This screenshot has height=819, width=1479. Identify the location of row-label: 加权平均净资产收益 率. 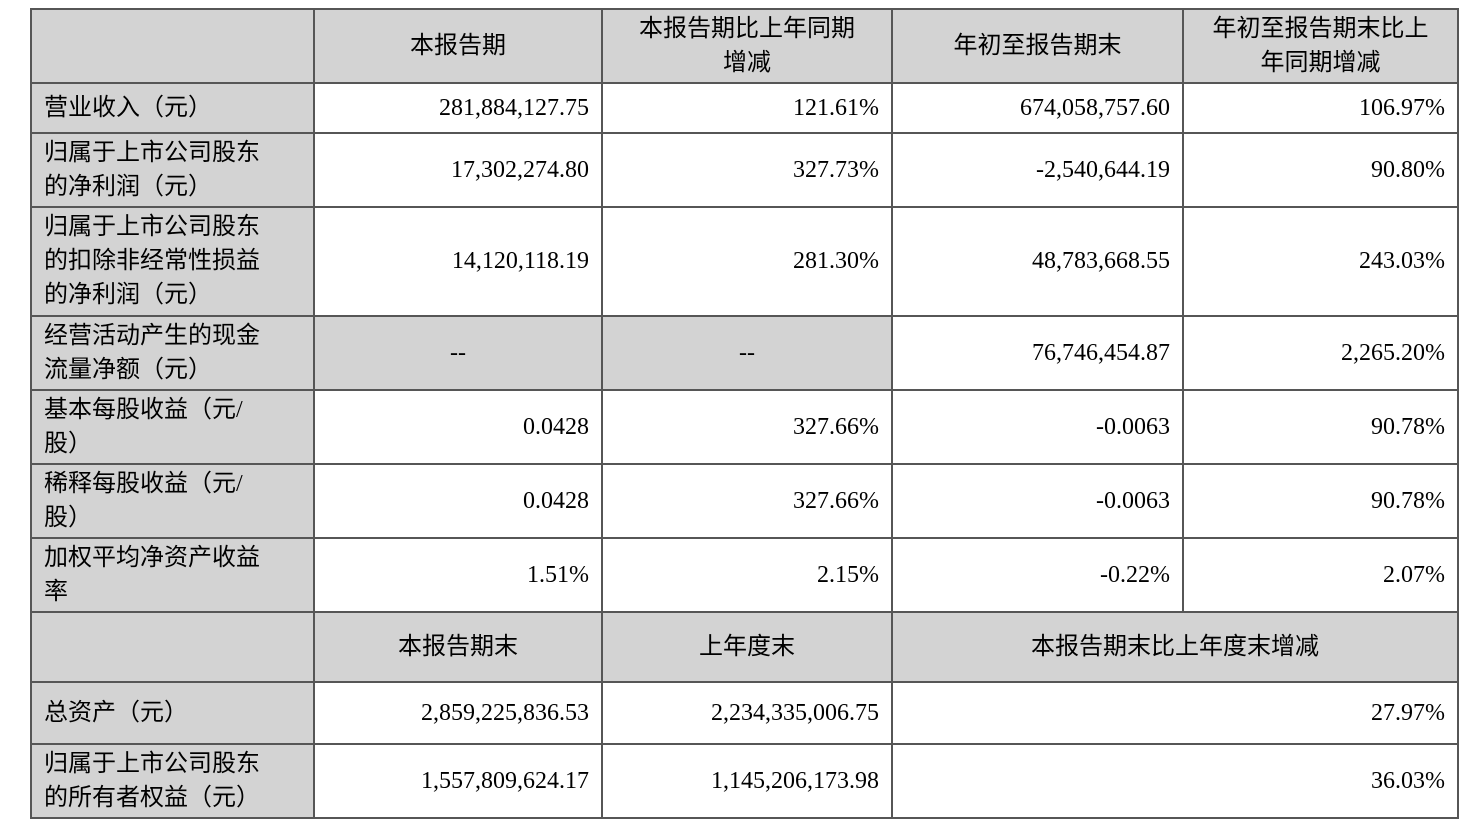
(172, 575).